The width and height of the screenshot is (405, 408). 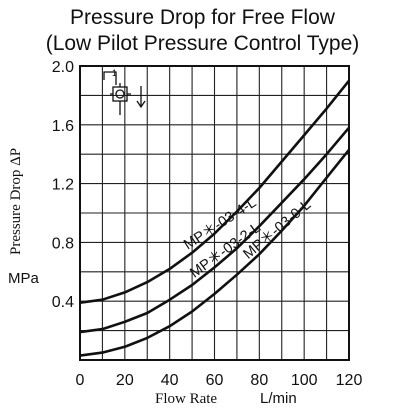 I want to click on y-tick-label: 1.2, so click(x=63, y=185).